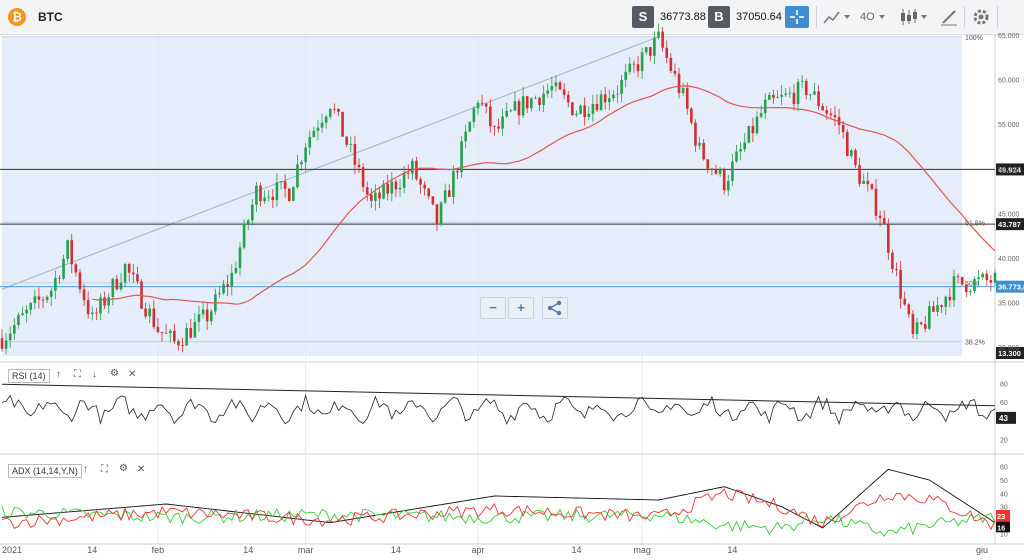 The image size is (1024, 560). I want to click on line-chart-button, so click(837, 17).